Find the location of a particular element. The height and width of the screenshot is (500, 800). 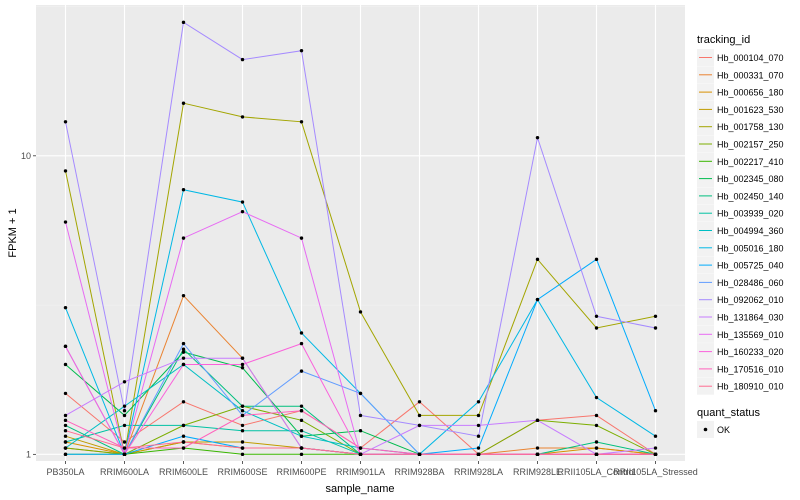

legend-label: Hb_092062_010 is located at coordinates (750, 300).